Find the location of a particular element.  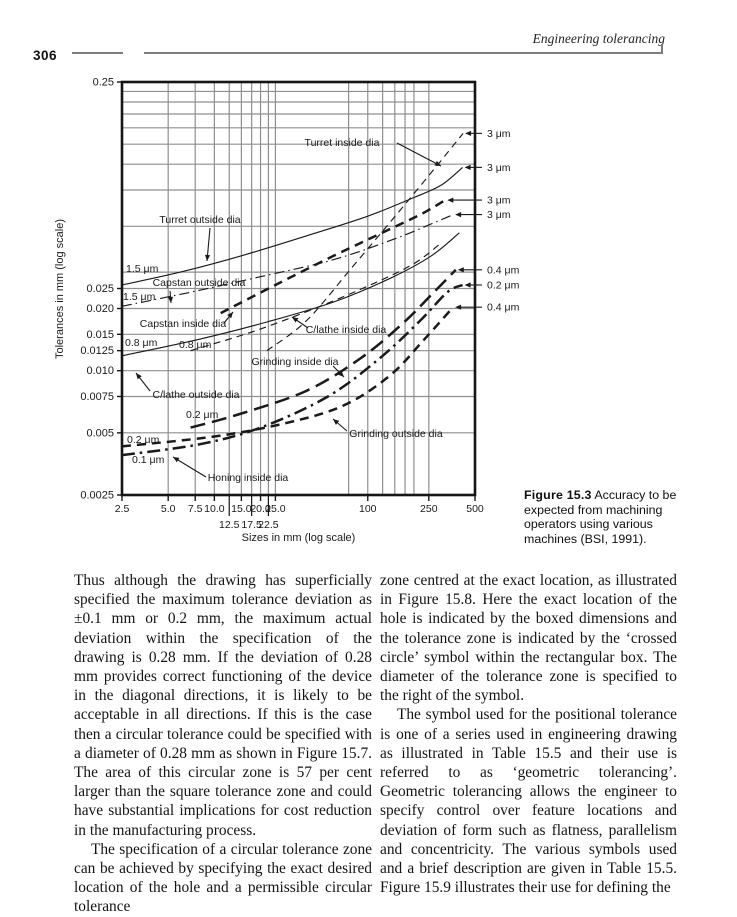

y-tick-label: 0.005 is located at coordinates (100, 433).